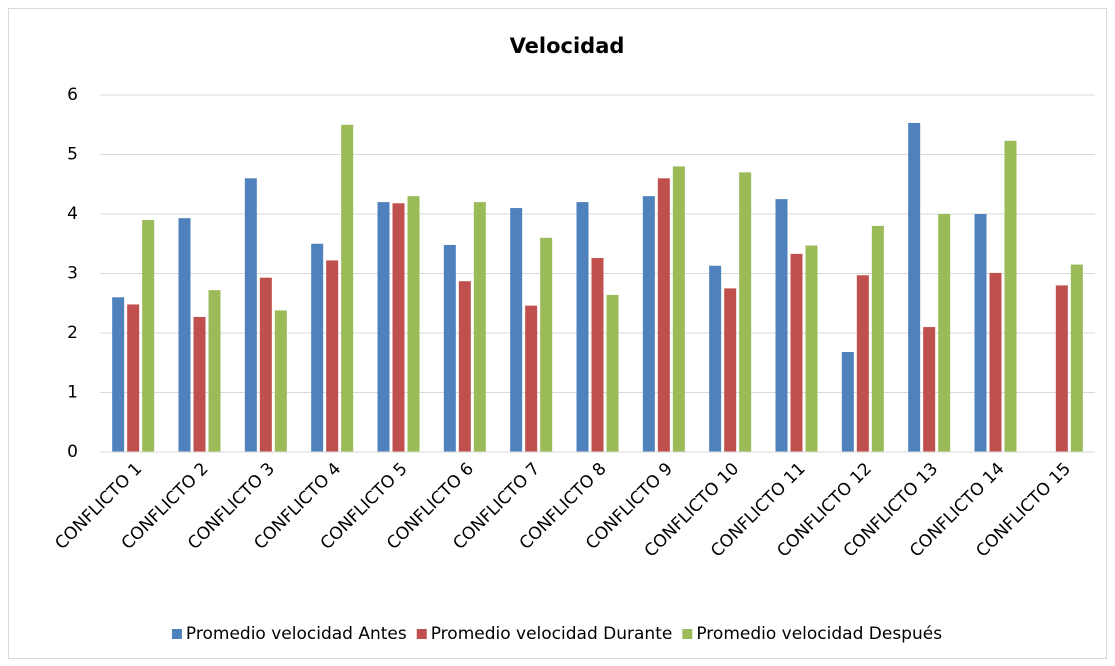 The image size is (1115, 666). What do you see at coordinates (72, 95) in the screenshot?
I see `y-tick-label: 6` at bounding box center [72, 95].